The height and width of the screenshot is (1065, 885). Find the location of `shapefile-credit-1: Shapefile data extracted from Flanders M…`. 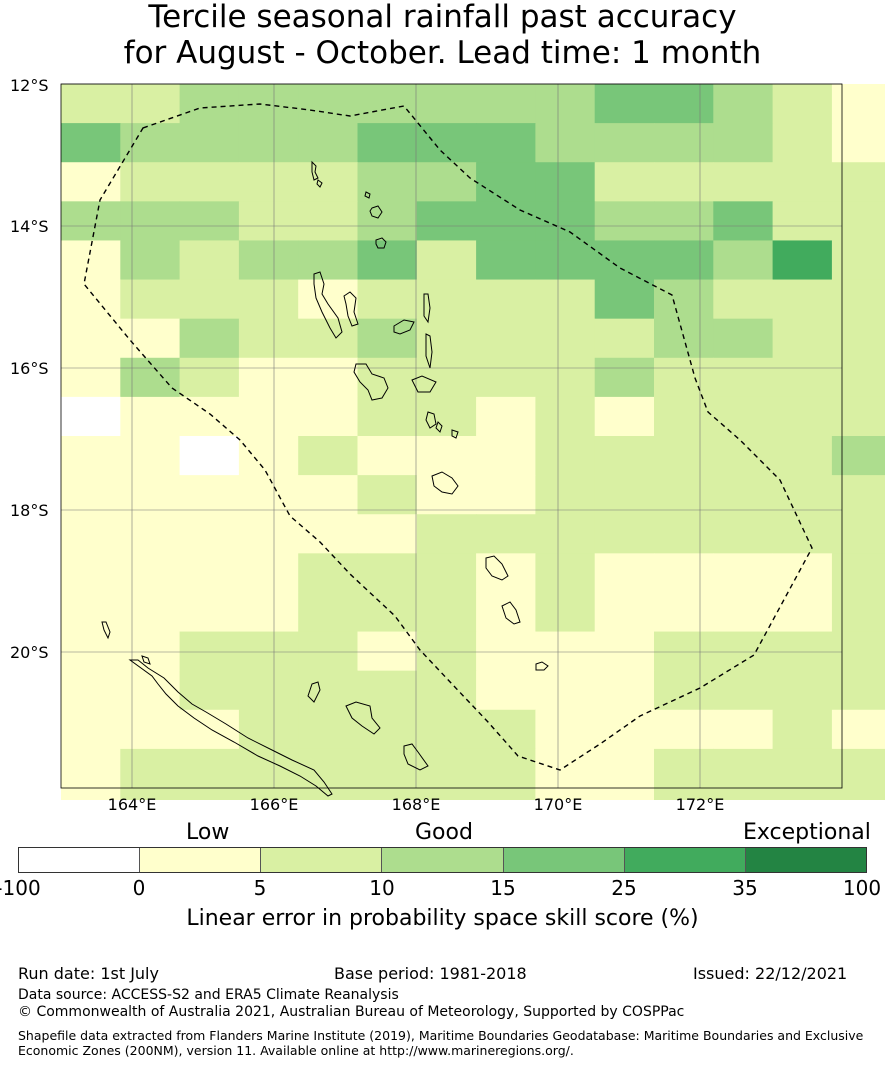

shapefile-credit-1: Shapefile data extracted from Flanders M… is located at coordinates (441, 1035).